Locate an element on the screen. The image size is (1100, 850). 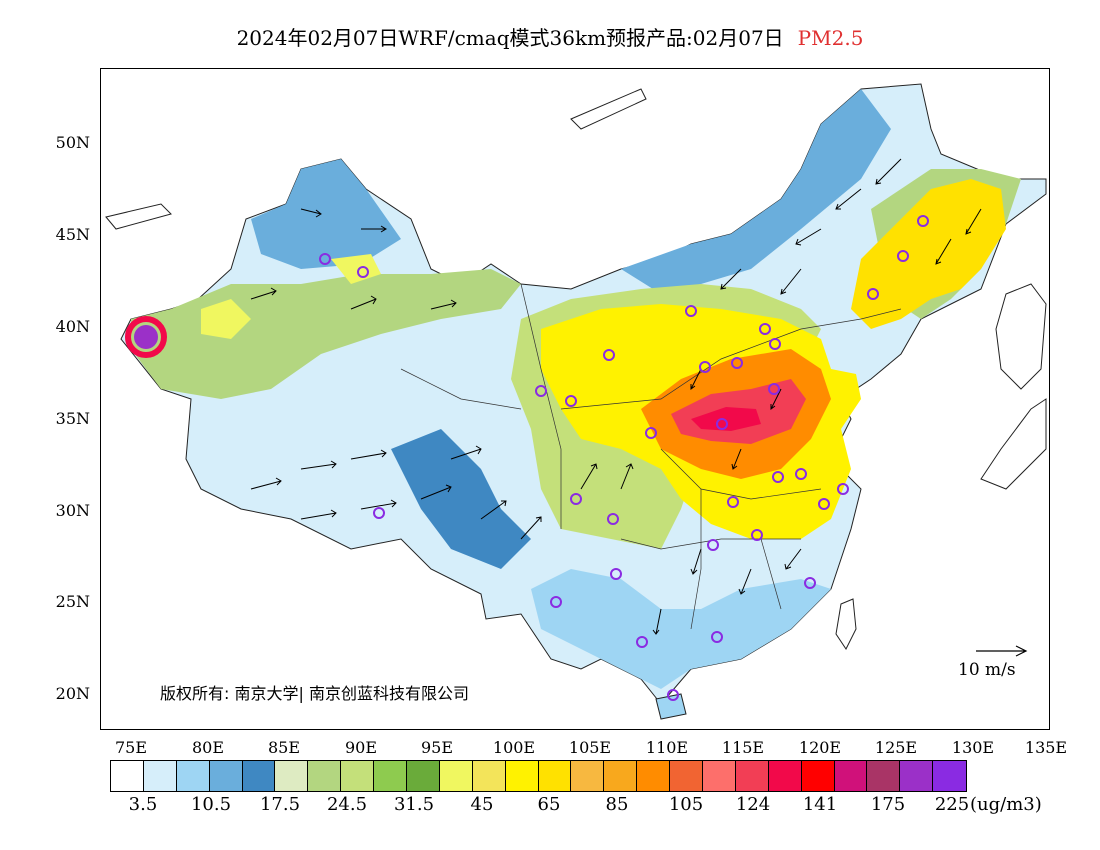
lon-label-115e: 115E is located at coordinates (743, 747).